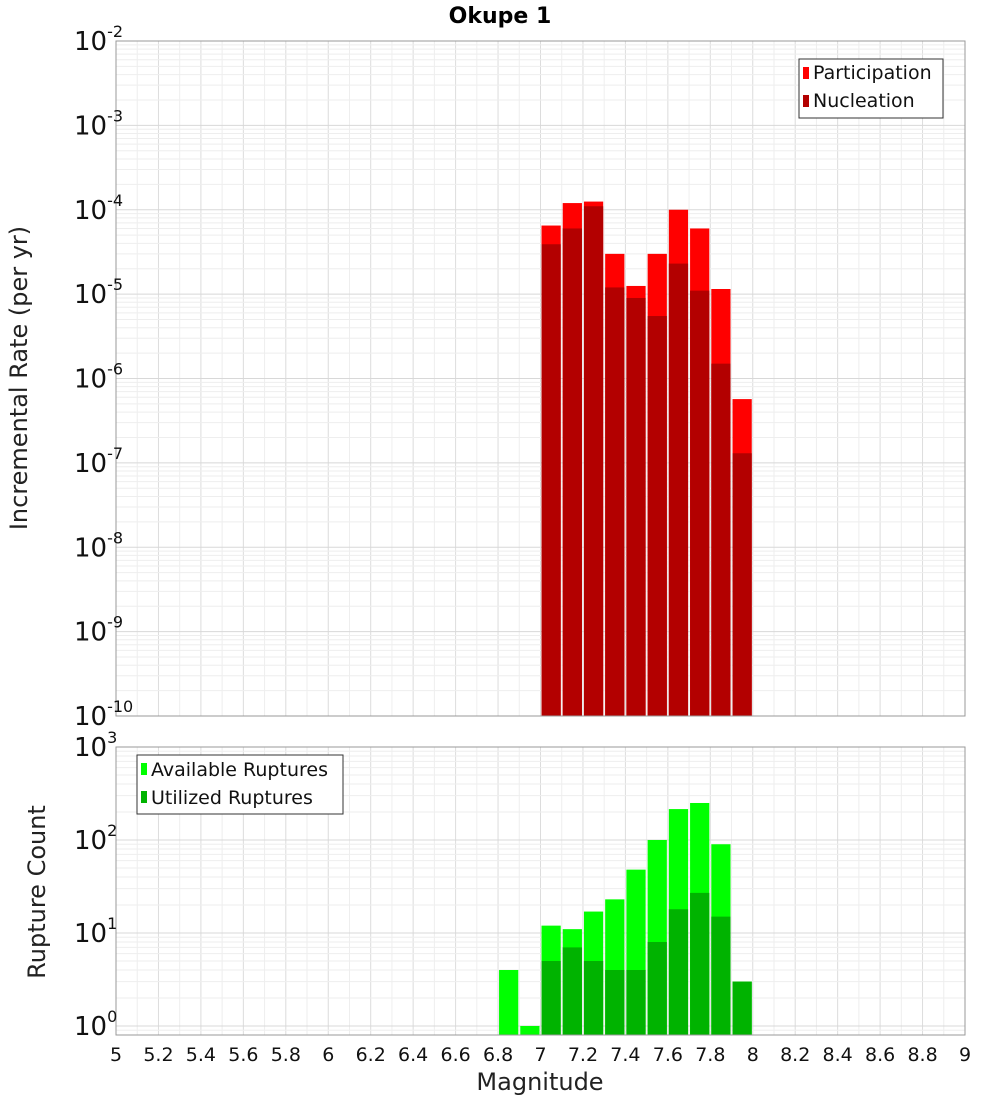 The image size is (1000, 1100). What do you see at coordinates (806, 101) in the screenshot?
I see `nucleation-legend-swatch` at bounding box center [806, 101].